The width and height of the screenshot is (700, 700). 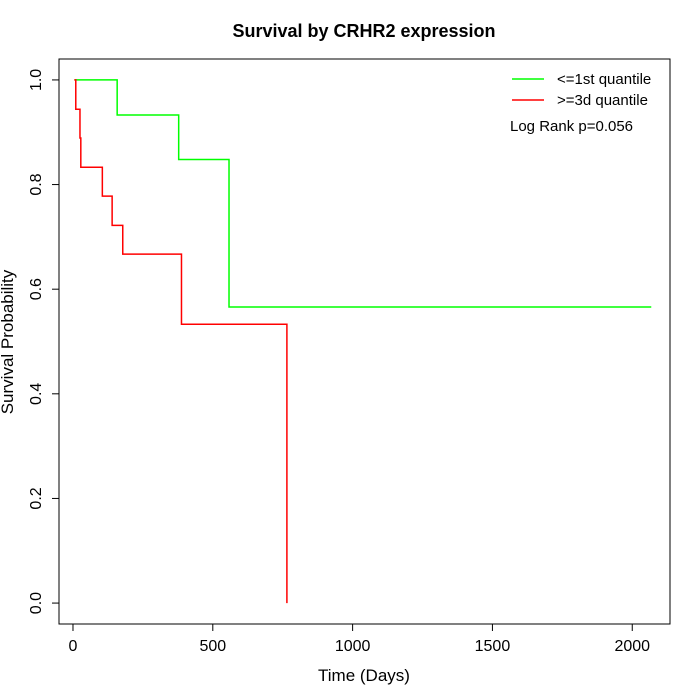 I want to click on y-tick-label: 0.8, so click(x=36, y=184).